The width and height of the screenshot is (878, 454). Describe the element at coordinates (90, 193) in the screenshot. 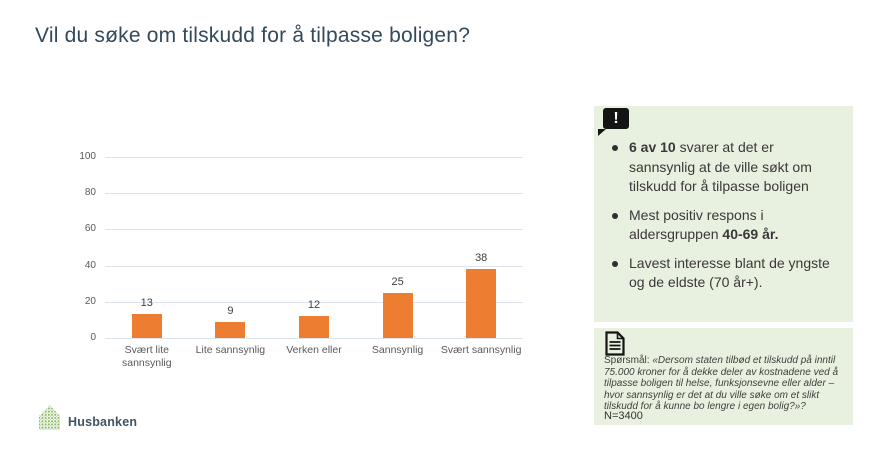

I see `y-axis-tick-label: 80` at that location.